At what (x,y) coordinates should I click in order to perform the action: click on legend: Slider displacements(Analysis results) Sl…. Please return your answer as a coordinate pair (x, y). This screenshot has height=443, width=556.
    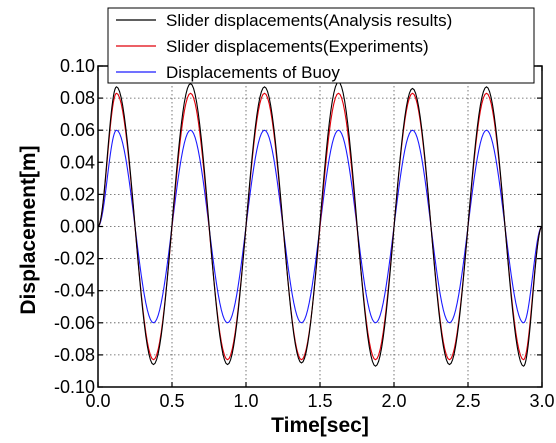
    Looking at the image, I should click on (321, 45).